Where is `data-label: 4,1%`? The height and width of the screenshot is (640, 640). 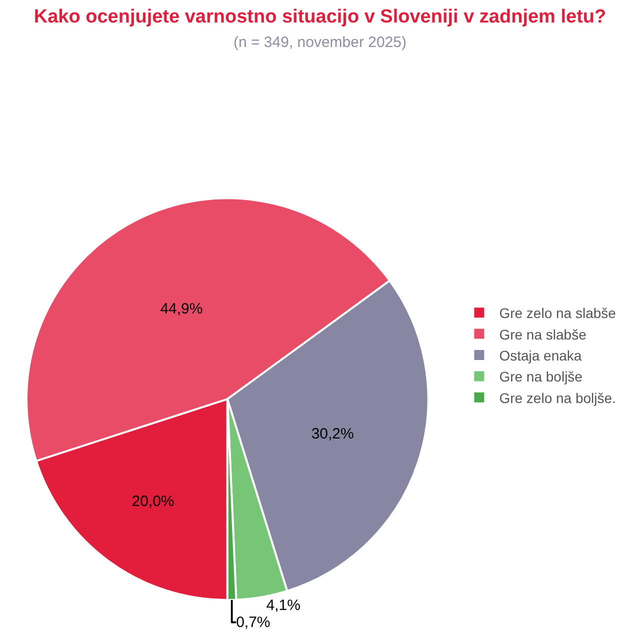 data-label: 4,1% is located at coordinates (283, 605).